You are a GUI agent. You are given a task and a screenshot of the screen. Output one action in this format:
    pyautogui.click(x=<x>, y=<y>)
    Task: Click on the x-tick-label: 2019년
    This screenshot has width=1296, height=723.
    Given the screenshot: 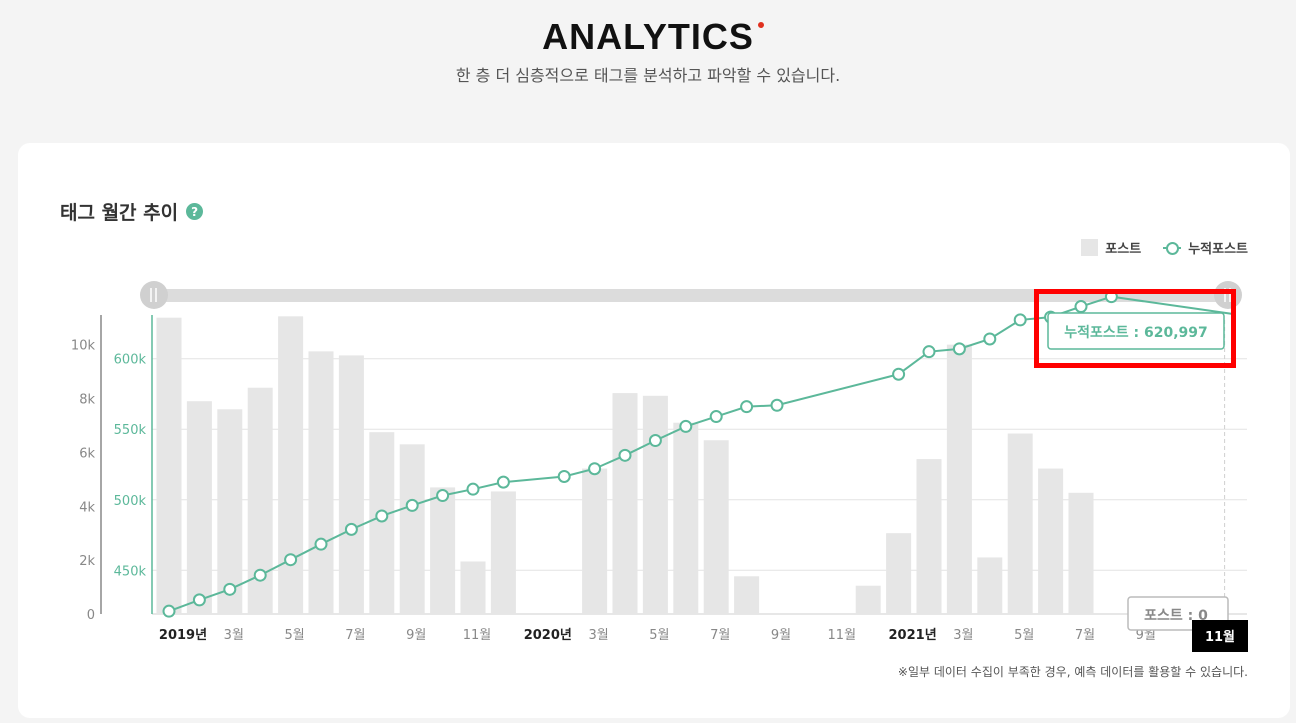 What is the action you would take?
    pyautogui.click(x=183, y=635)
    